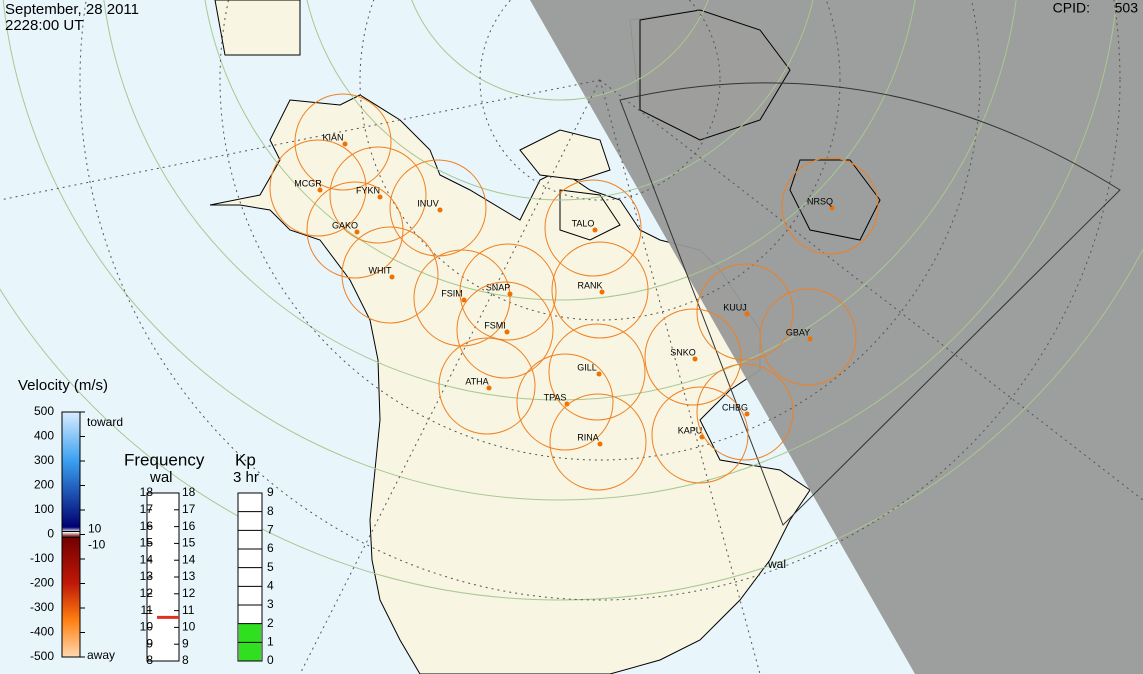  What do you see at coordinates (587, 367) in the screenshot?
I see `station-label: GILL` at bounding box center [587, 367].